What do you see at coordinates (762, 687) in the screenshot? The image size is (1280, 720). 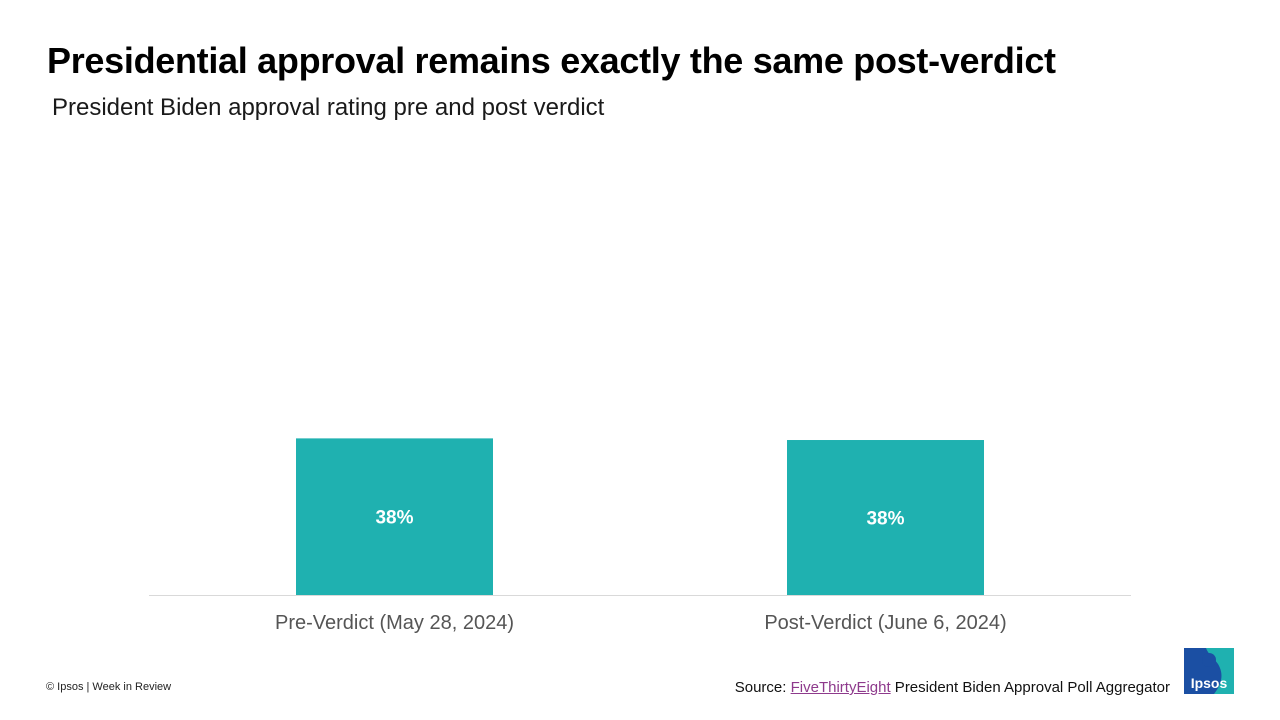 I see `source-prefix: Source:` at bounding box center [762, 687].